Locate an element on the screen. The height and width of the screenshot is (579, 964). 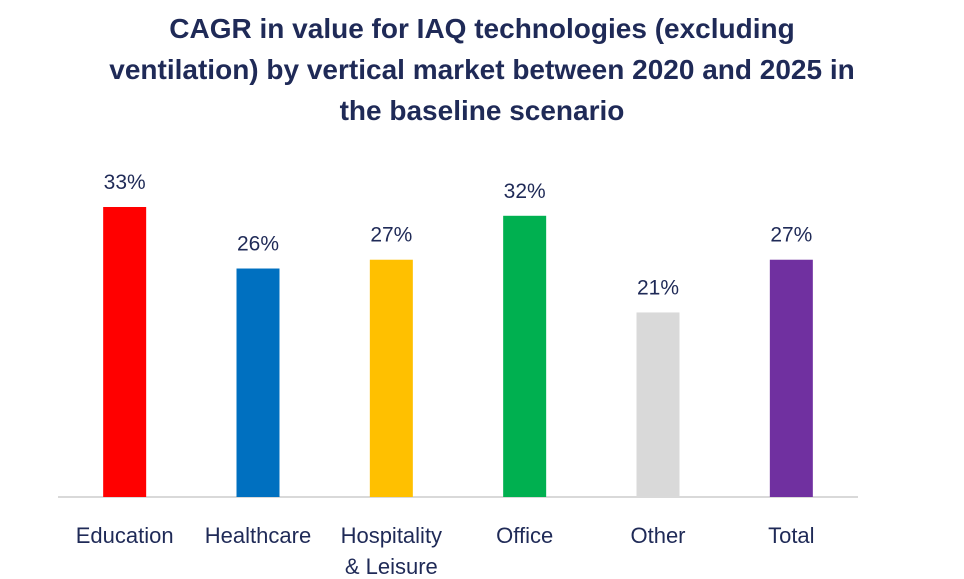
bar-education is located at coordinates (125, 352).